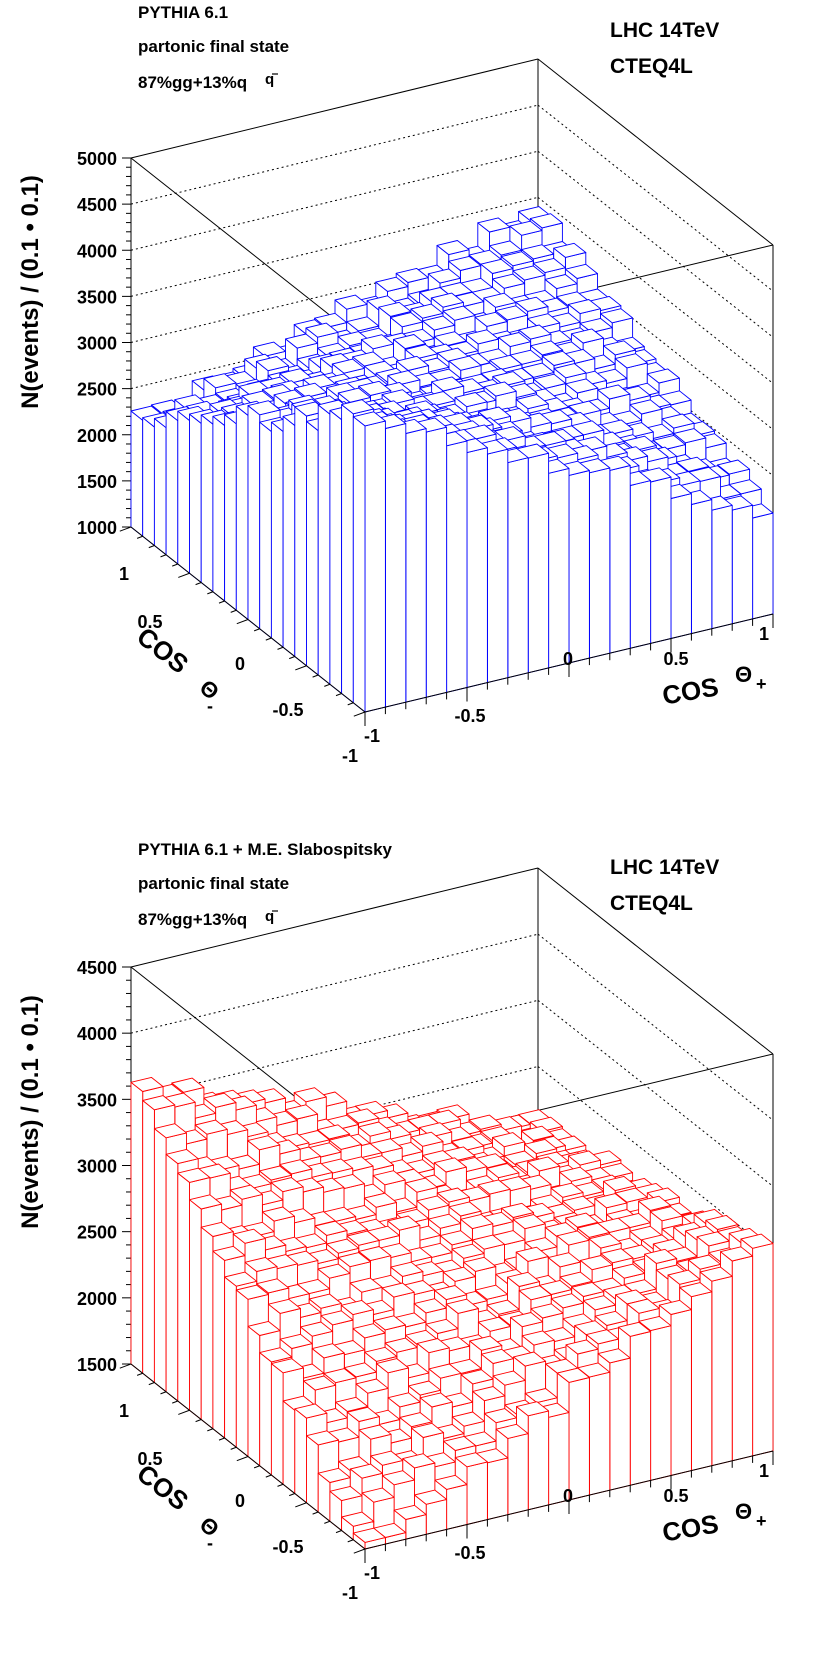 The width and height of the screenshot is (823, 1674). What do you see at coordinates (334, 200) in the screenshot?
I see `grid-line-left` at bounding box center [334, 200].